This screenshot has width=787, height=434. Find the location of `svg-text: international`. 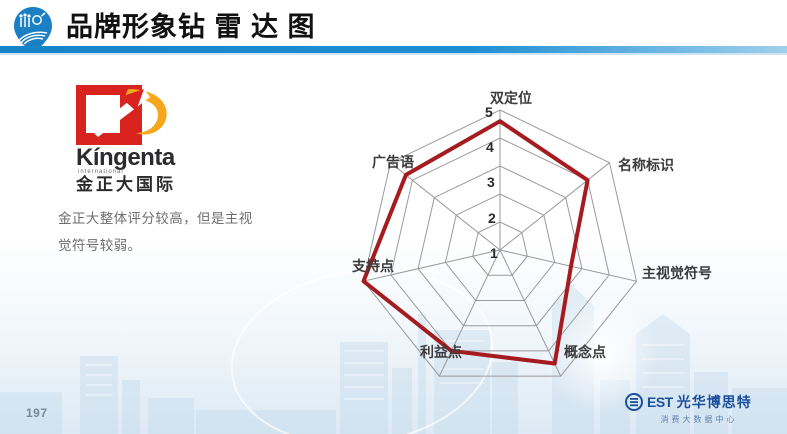

svg-text: international is located at coordinates (101, 172).